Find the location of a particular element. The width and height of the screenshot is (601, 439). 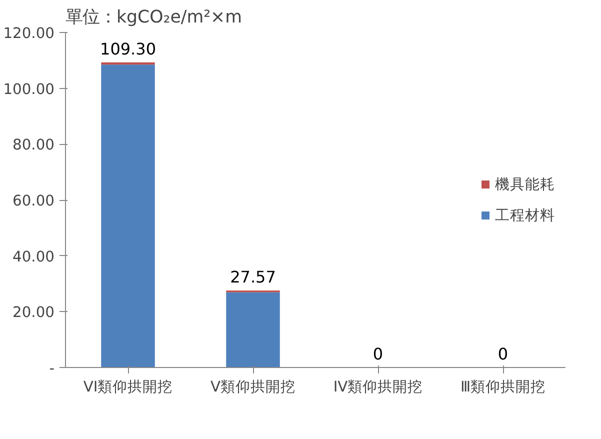

legend-label: 工程材料 is located at coordinates (525, 215).